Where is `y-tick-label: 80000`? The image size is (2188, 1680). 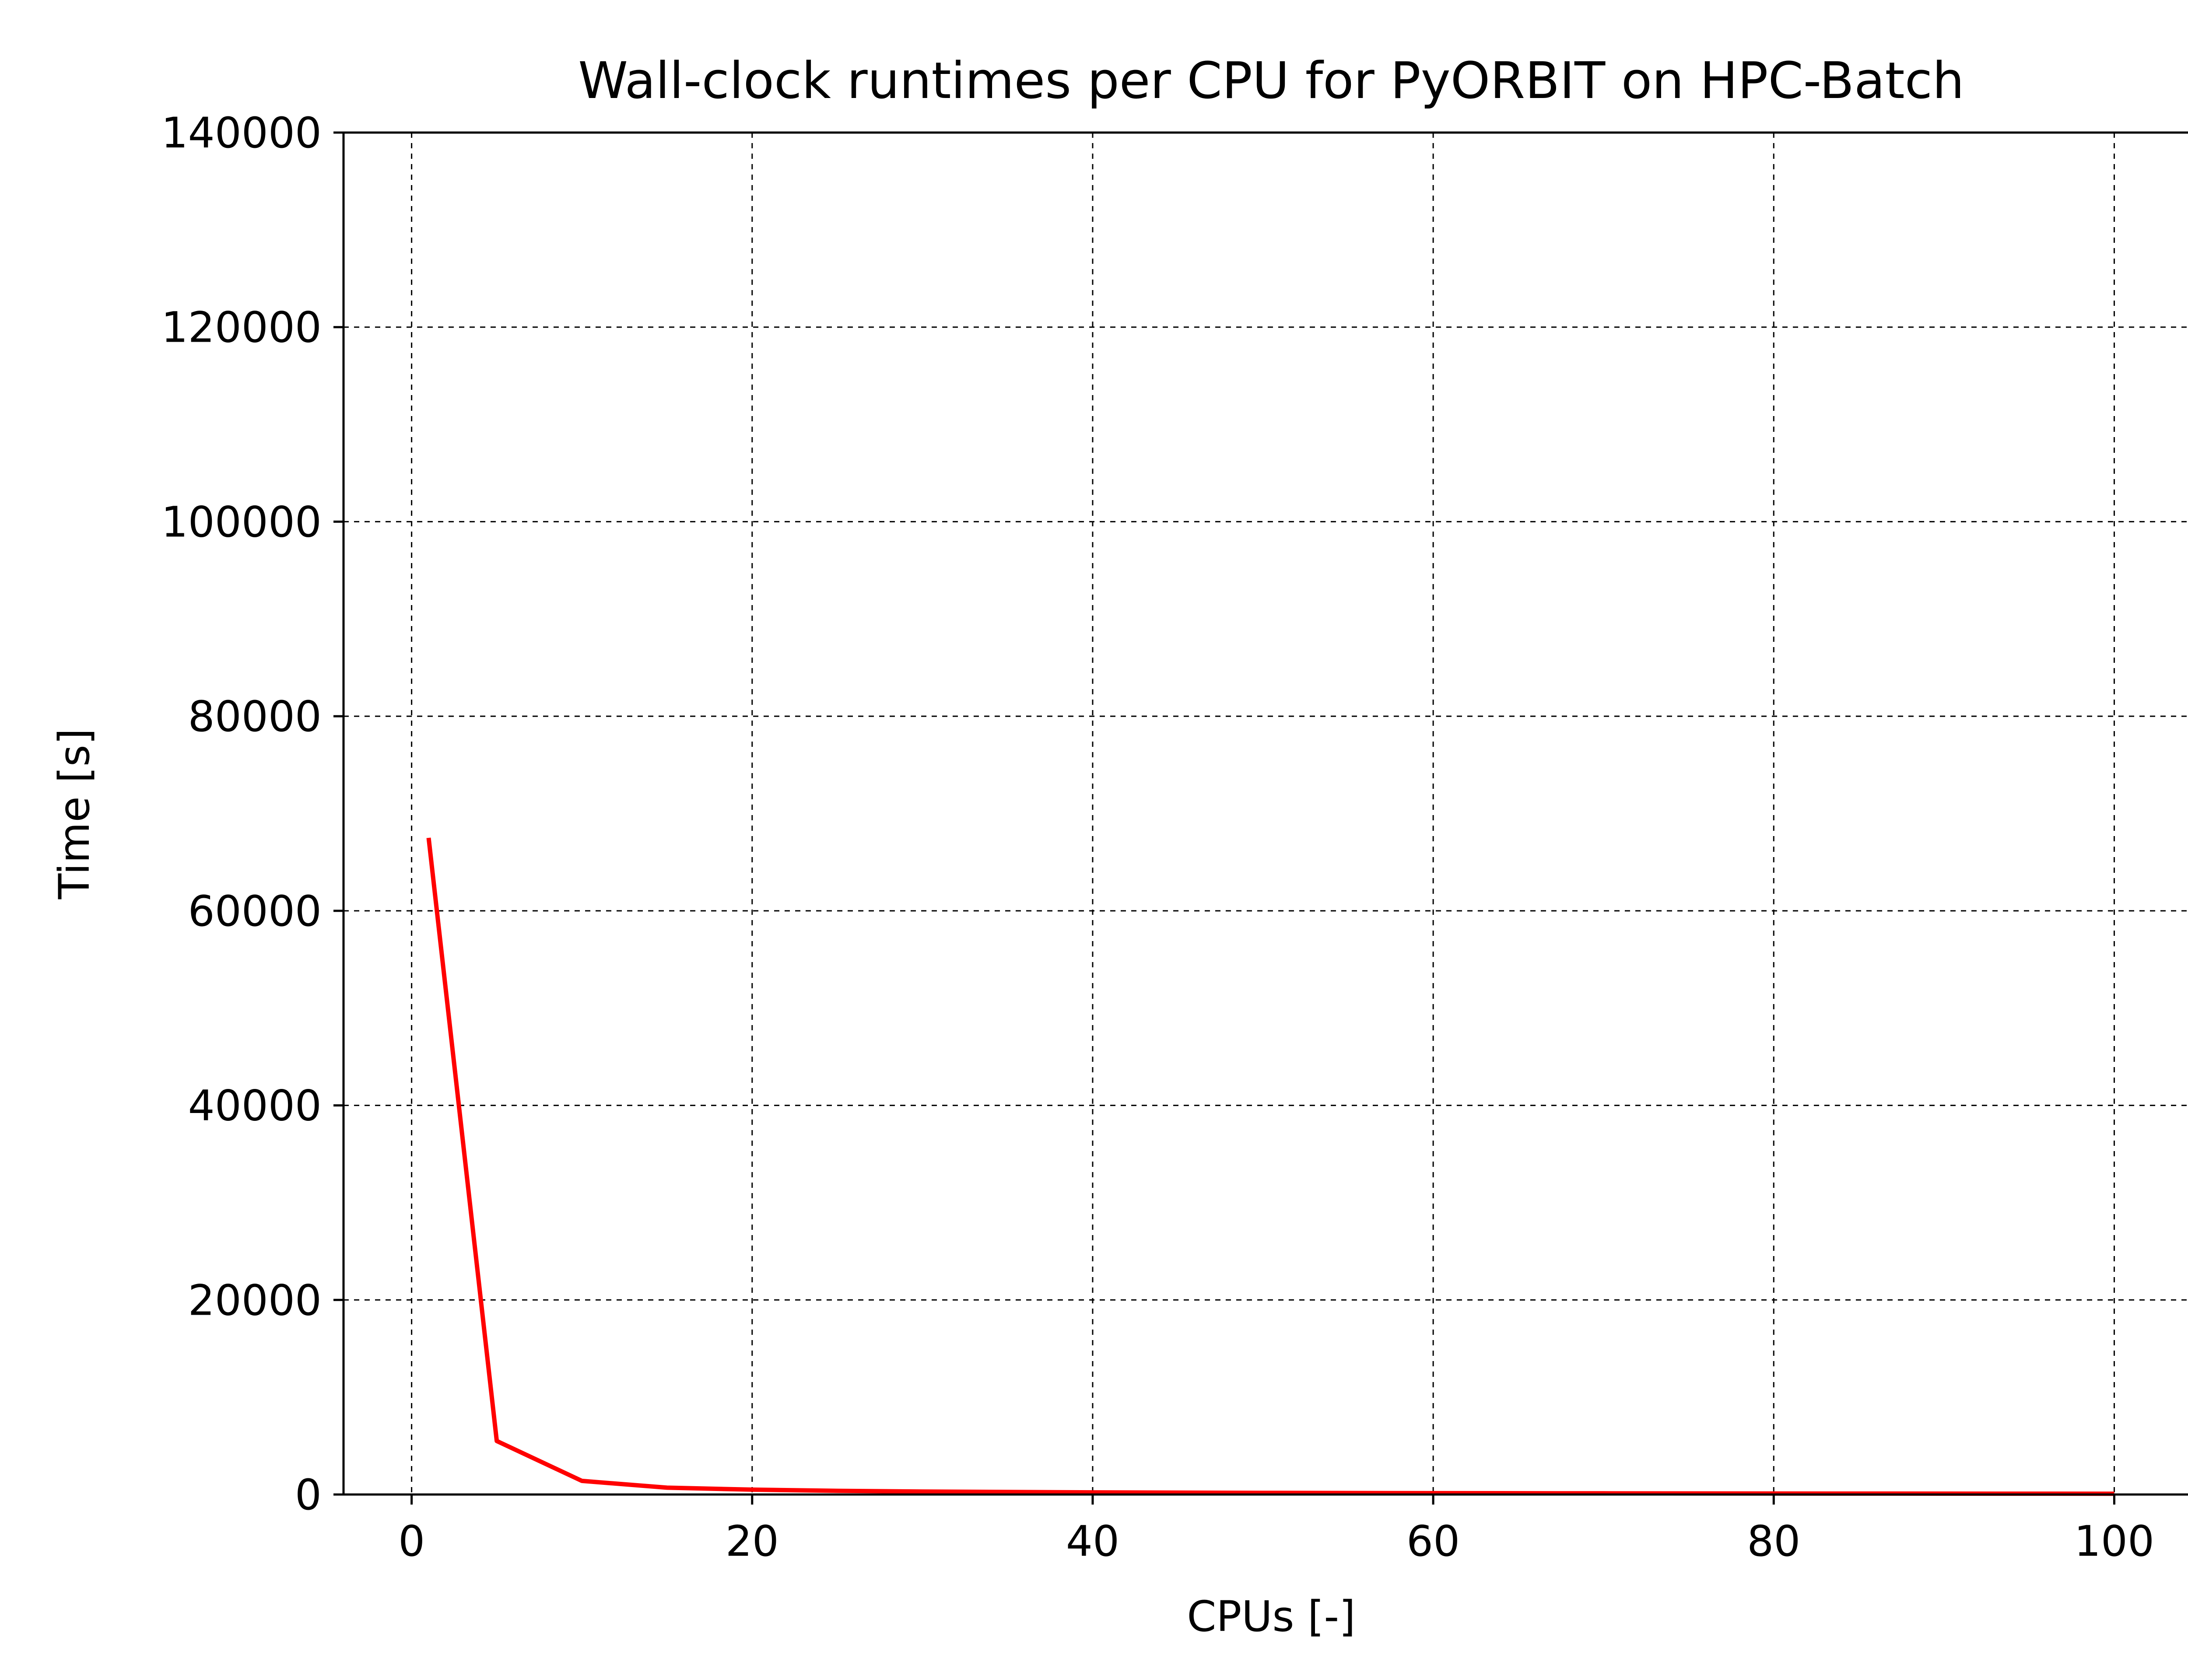 y-tick-label: 80000 is located at coordinates (255, 716).